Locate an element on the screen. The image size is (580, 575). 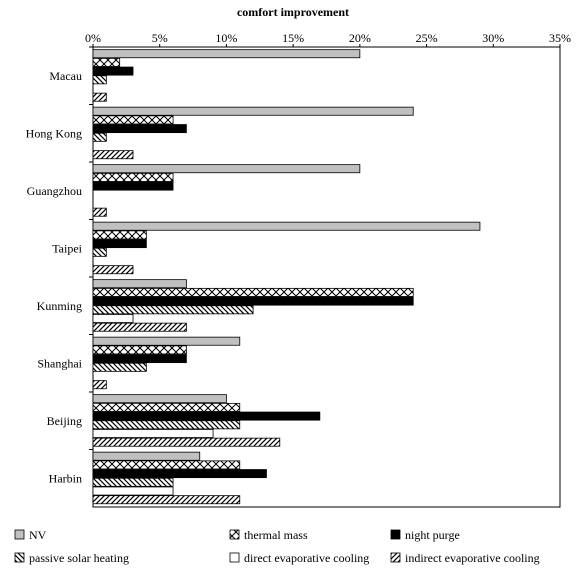
legend-label: NV is located at coordinates (38, 535).